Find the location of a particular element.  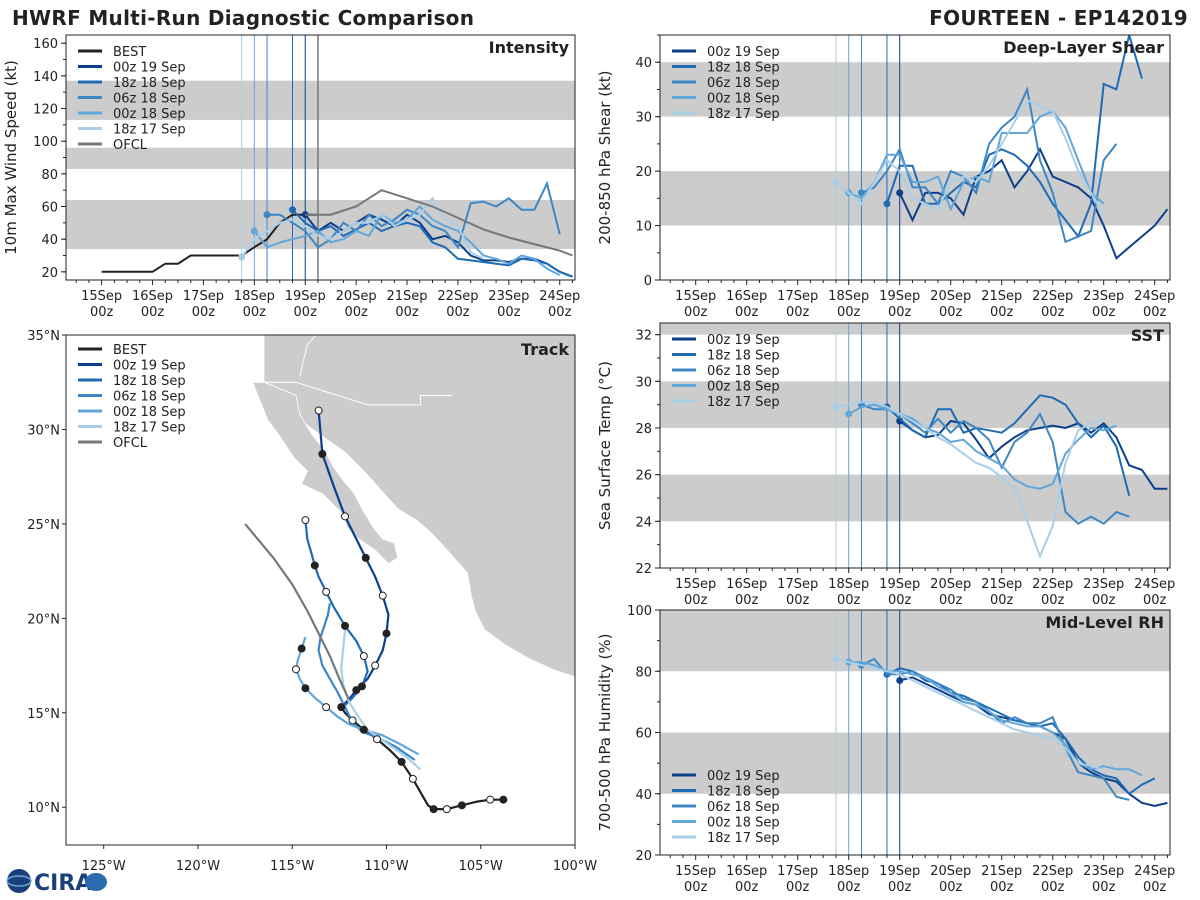

us-mexico-border is located at coordinates (352, 393).